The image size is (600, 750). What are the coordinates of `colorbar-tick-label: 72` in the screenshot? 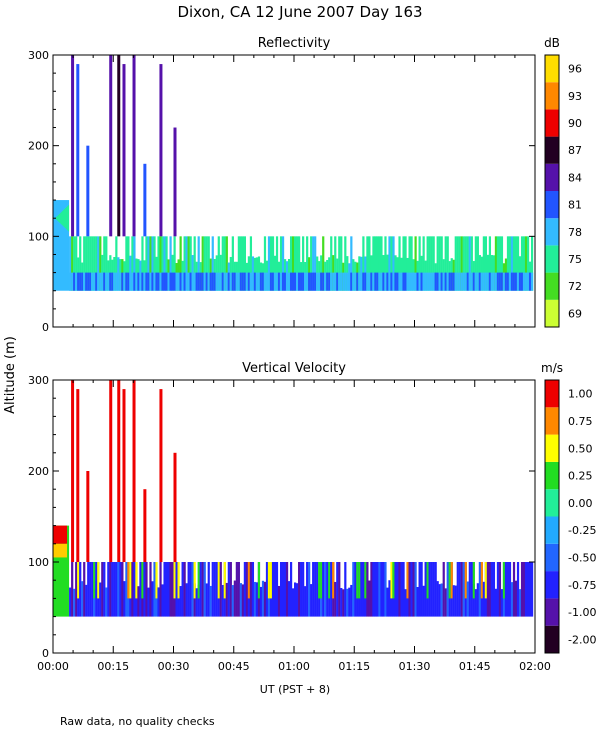 It's located at (575, 286).